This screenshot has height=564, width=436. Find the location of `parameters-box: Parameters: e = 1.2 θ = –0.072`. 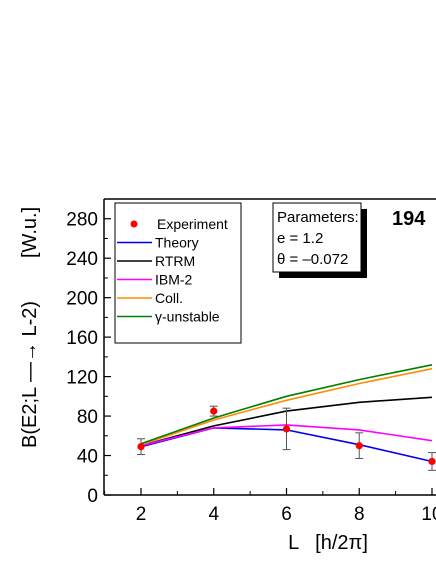

parameters-box: Parameters: e = 1.2 θ = –0.072 is located at coordinates (319, 240).